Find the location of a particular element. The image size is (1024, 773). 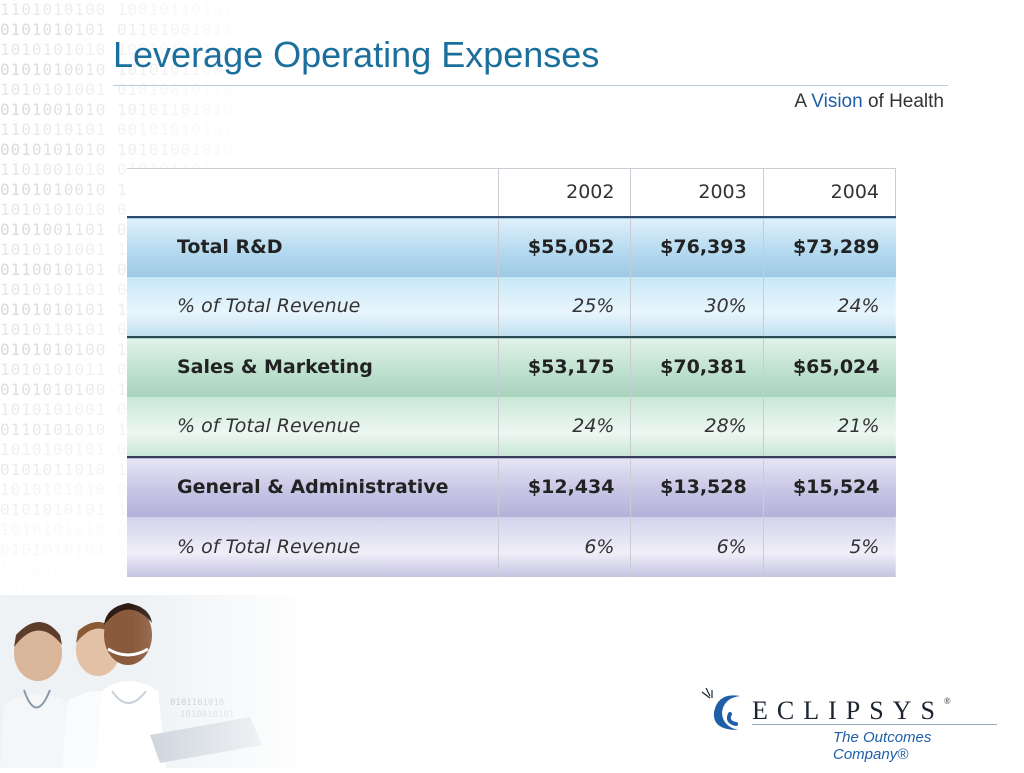

table-row: % of Total Revenue 25% 30% 24% is located at coordinates (511, 306).